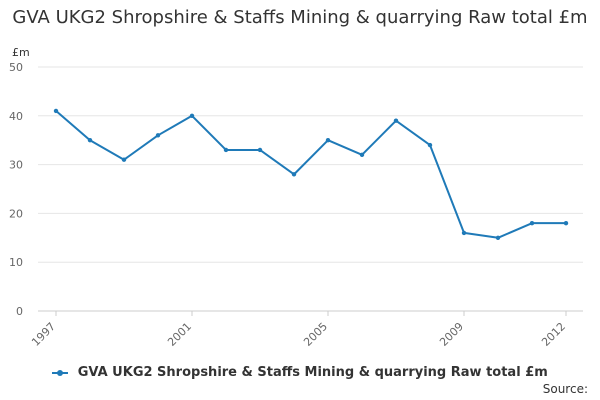 The width and height of the screenshot is (600, 400). Describe the element at coordinates (451, 334) in the screenshot. I see `x-tick-label: 2009` at that location.